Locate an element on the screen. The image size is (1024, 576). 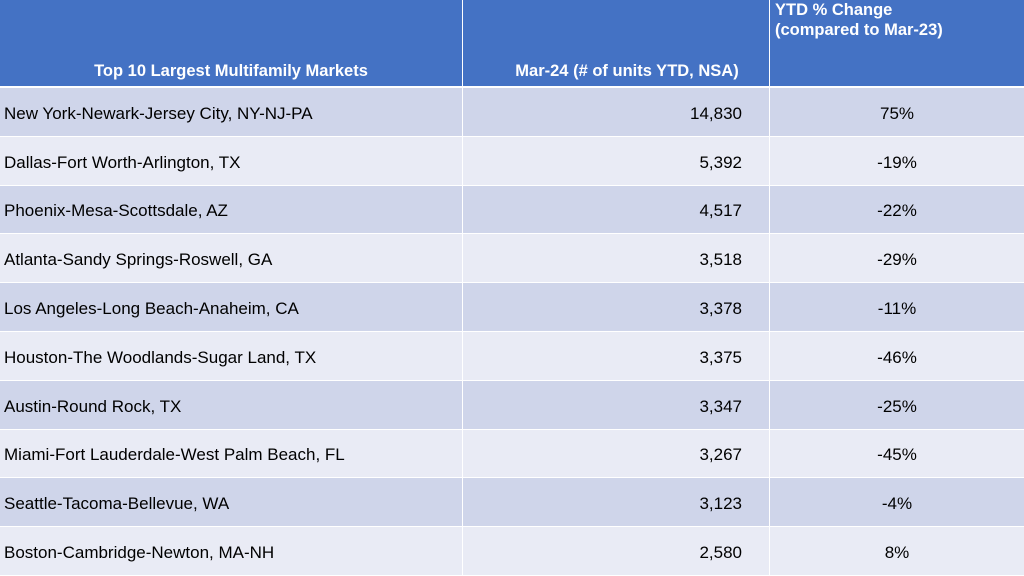
cell-units: 3,347 is located at coordinates (616, 404).